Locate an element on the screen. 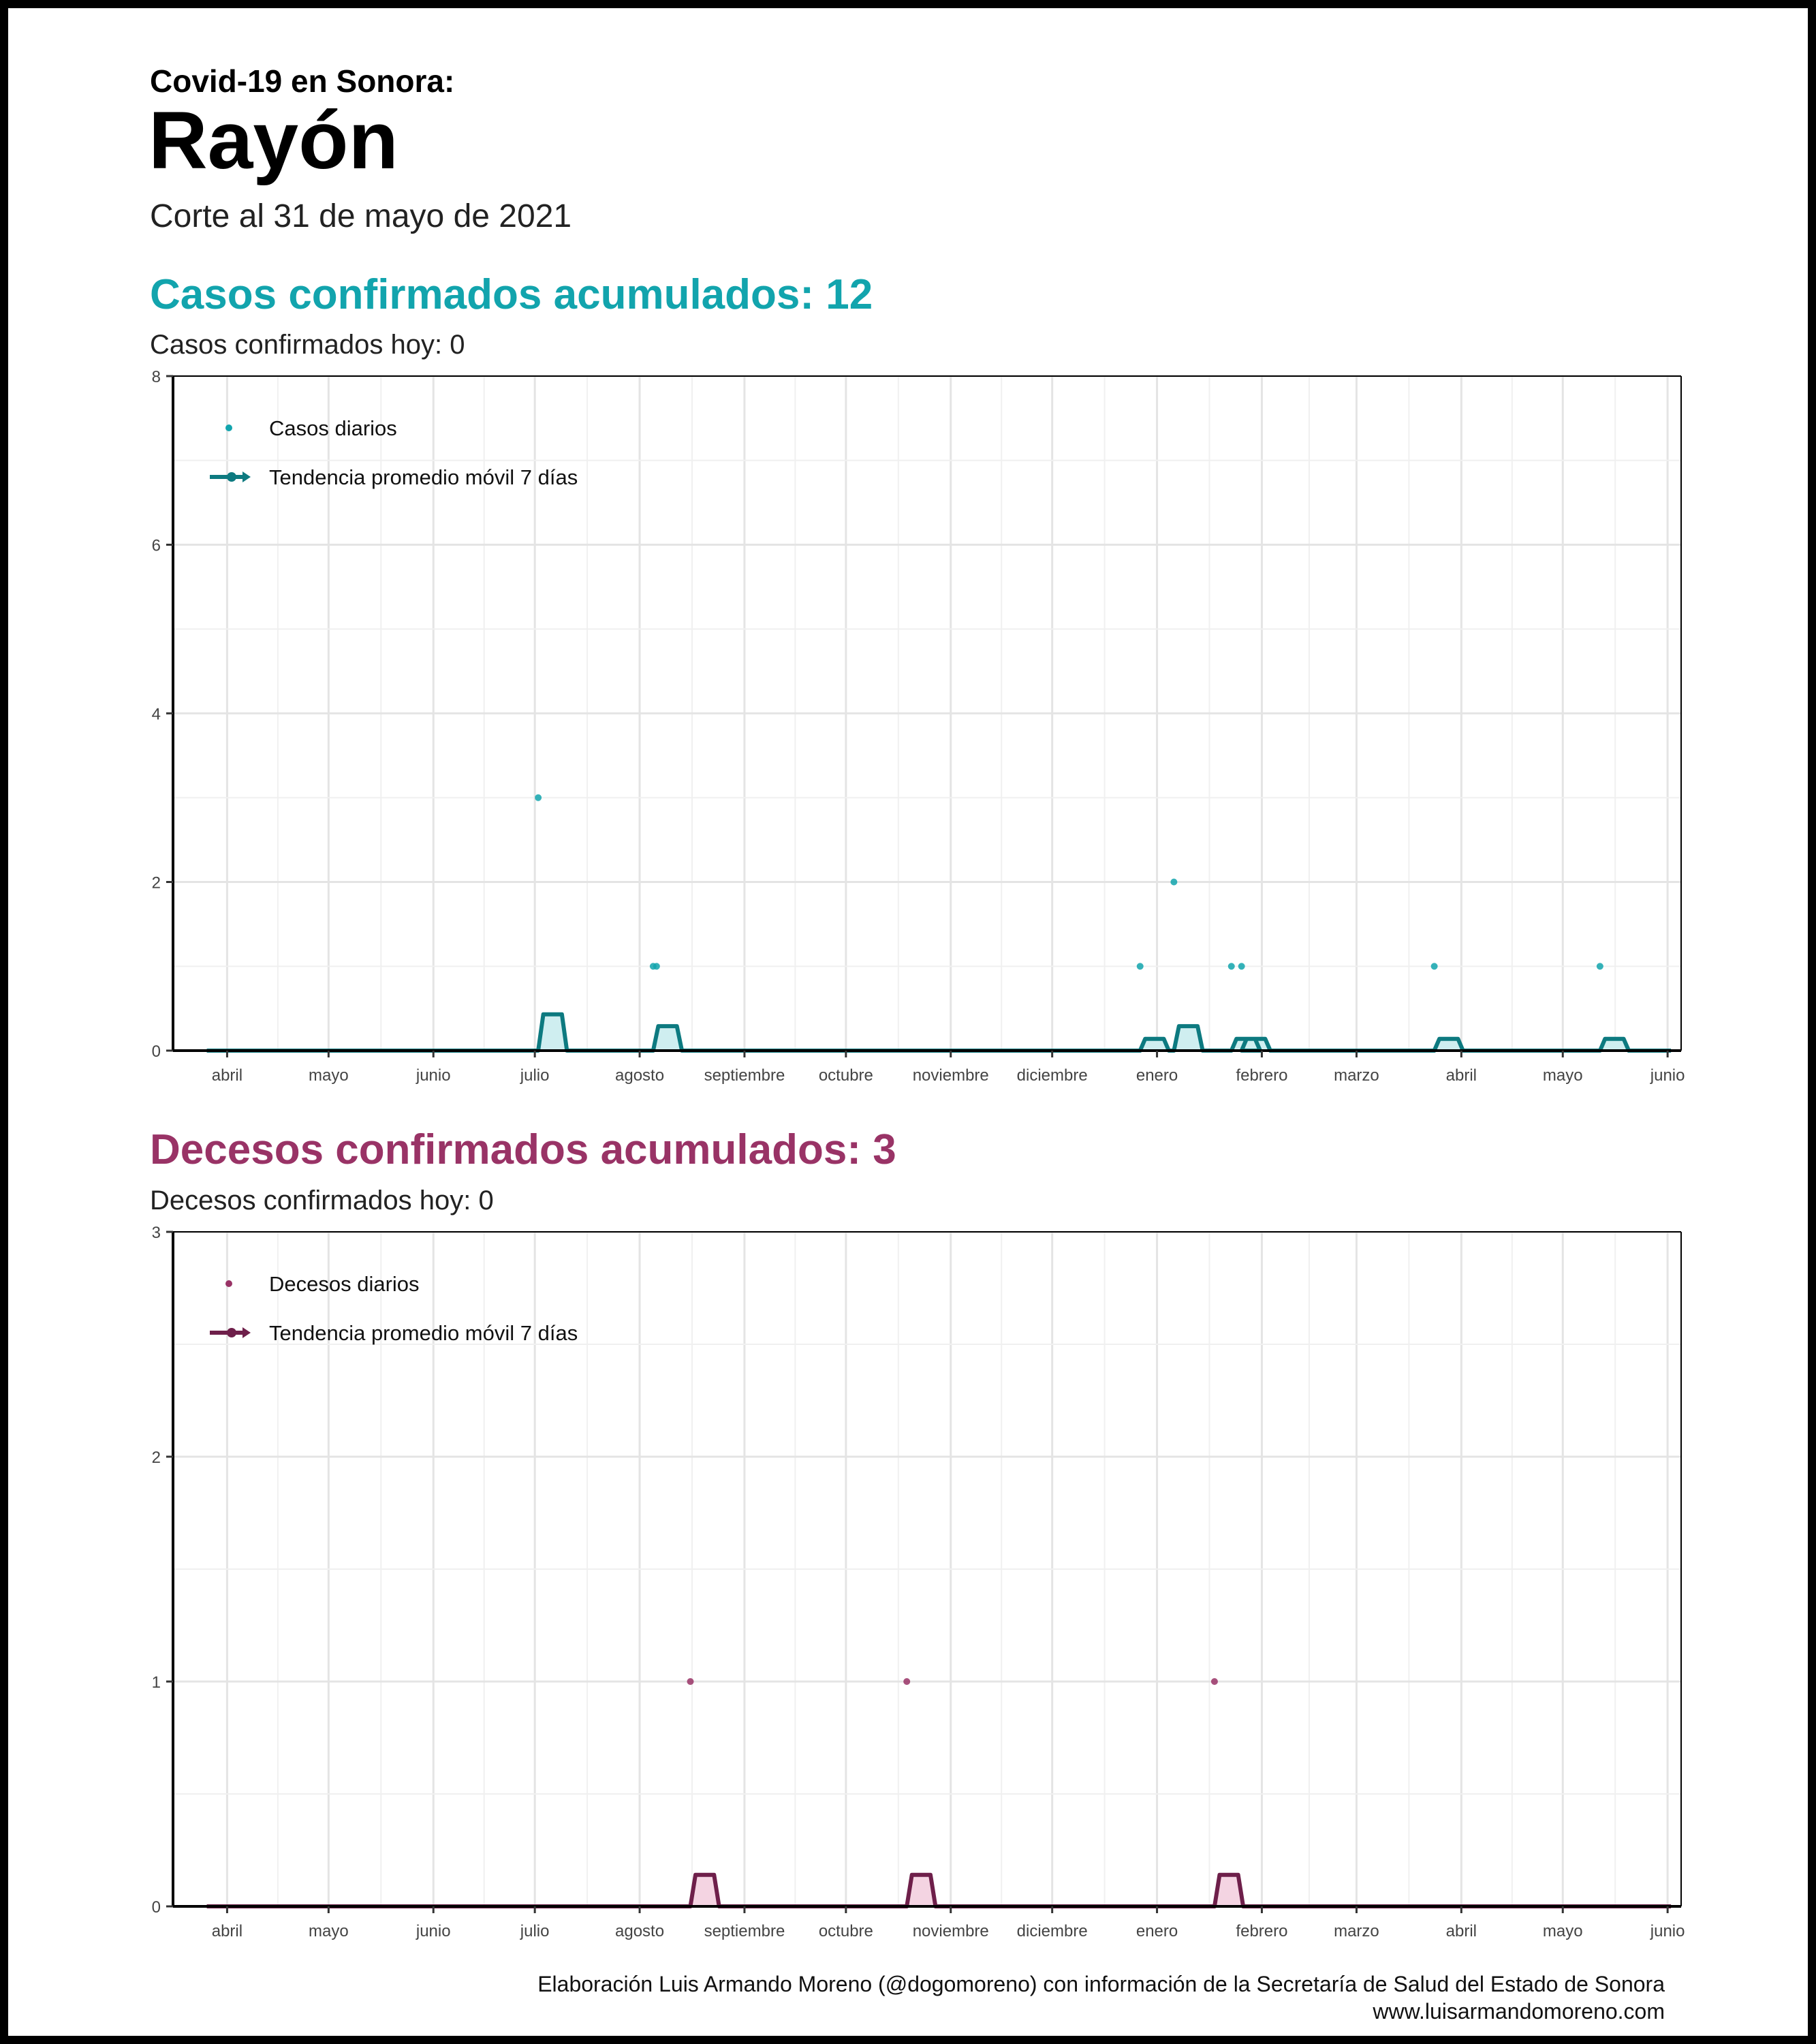  cases-legend-line-dot is located at coordinates (231, 477).